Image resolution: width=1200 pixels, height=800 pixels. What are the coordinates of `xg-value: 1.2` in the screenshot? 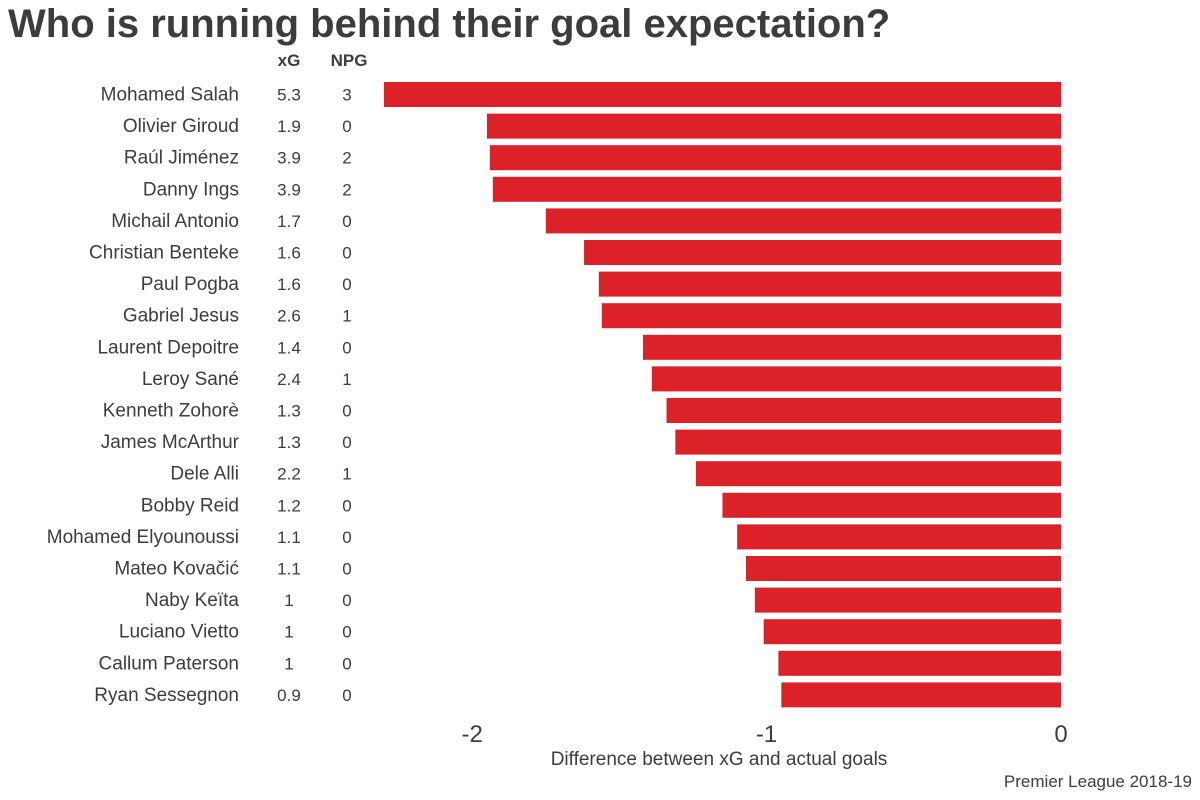 It's located at (289, 505).